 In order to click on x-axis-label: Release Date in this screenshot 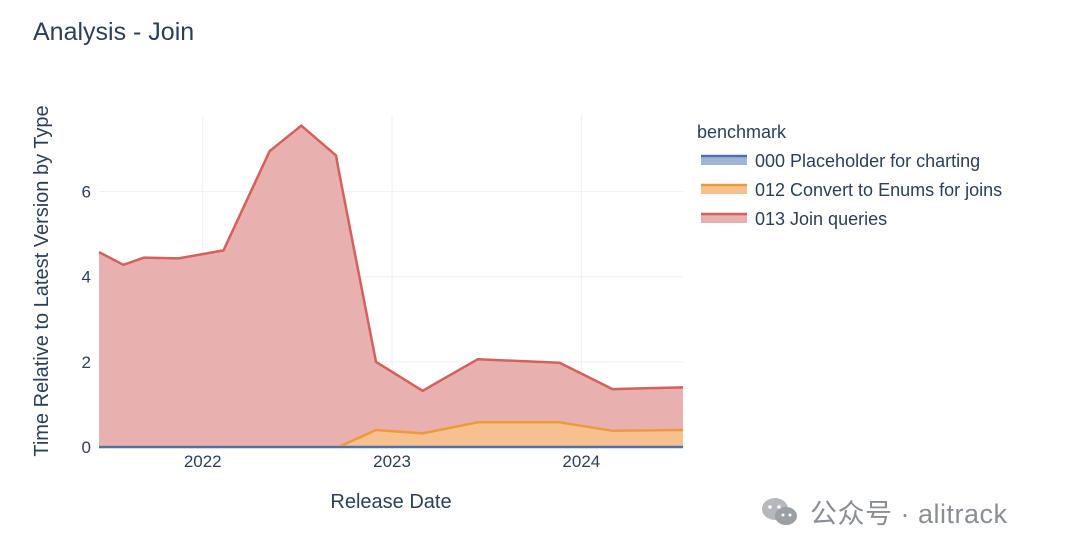, I will do `click(390, 502)`.